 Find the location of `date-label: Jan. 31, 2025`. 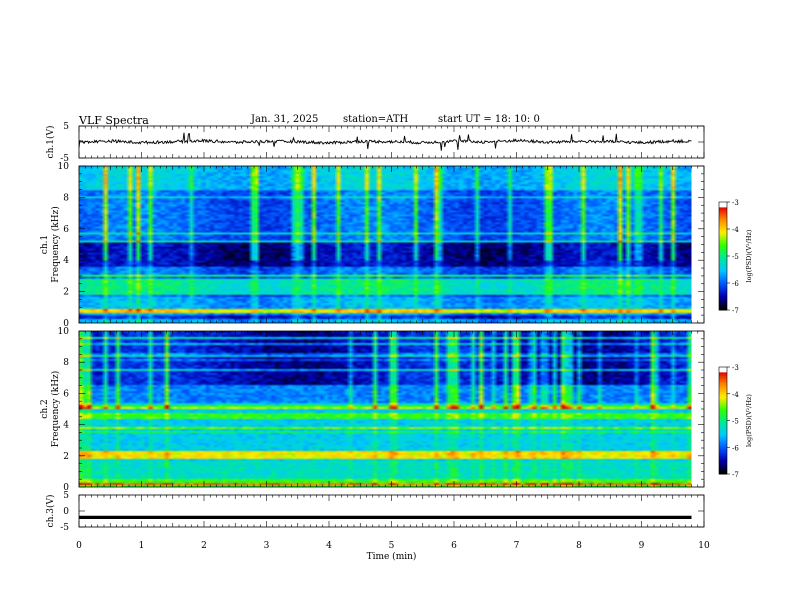

date-label: Jan. 31, 2025 is located at coordinates (285, 119).